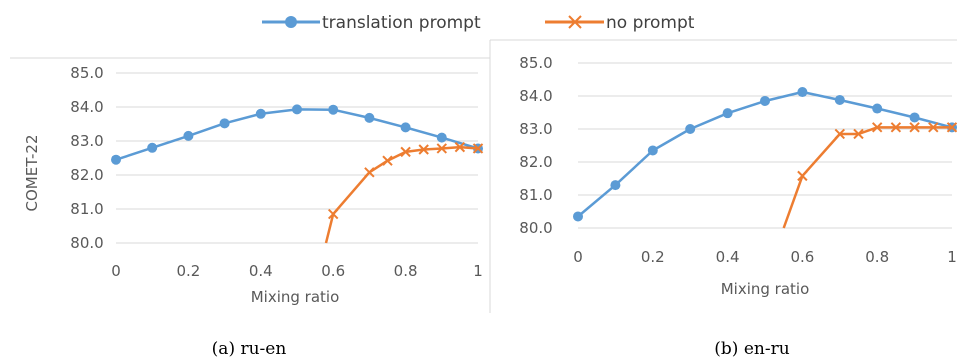 This screenshot has width=957, height=362. I want to click on panel-b-caption: (b) en-ru, so click(751, 349).